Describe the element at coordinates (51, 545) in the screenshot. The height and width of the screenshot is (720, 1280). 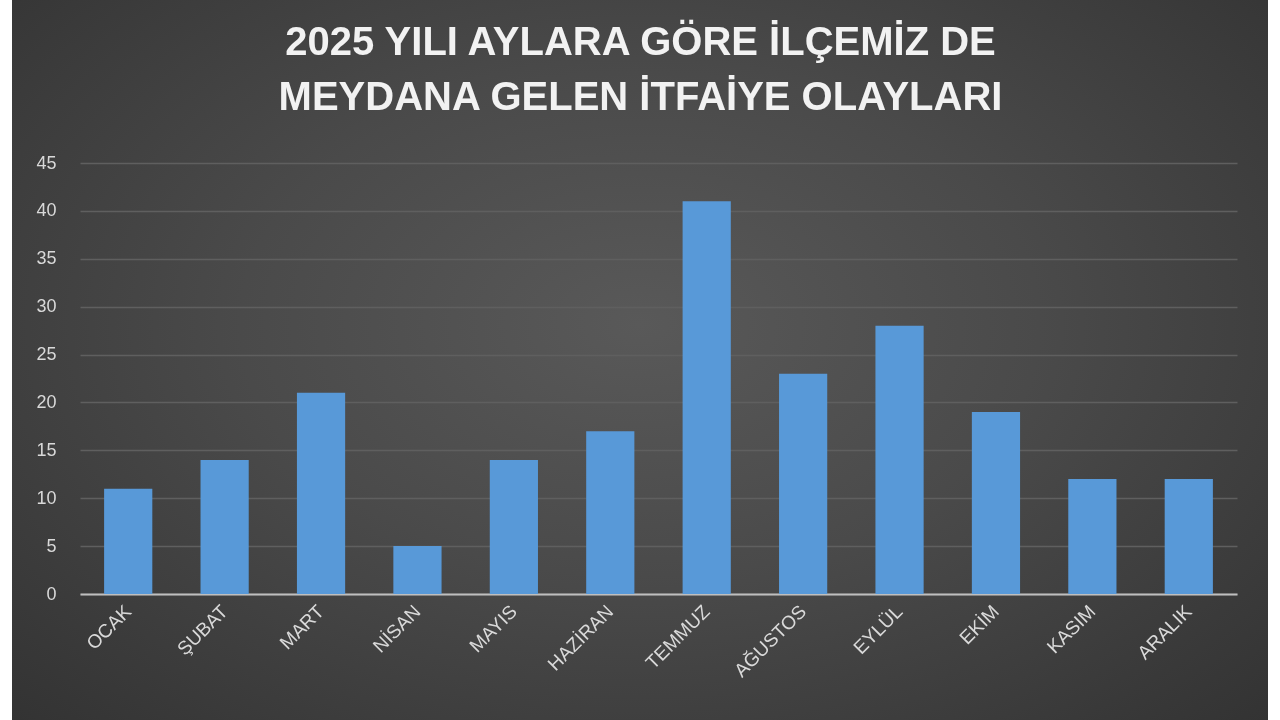
I see `y-tick-label: 5` at that location.